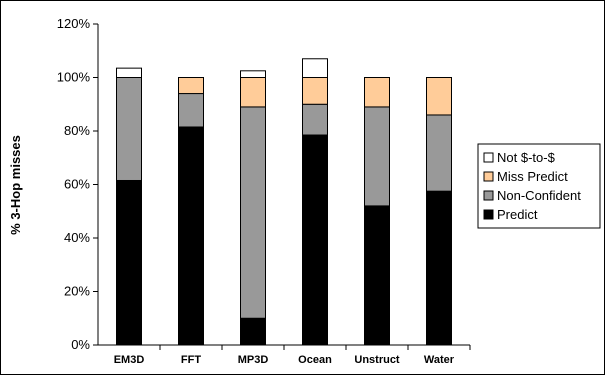 The height and width of the screenshot is (375, 605). I want to click on bar-segment-not-to-em3d, so click(129, 72).